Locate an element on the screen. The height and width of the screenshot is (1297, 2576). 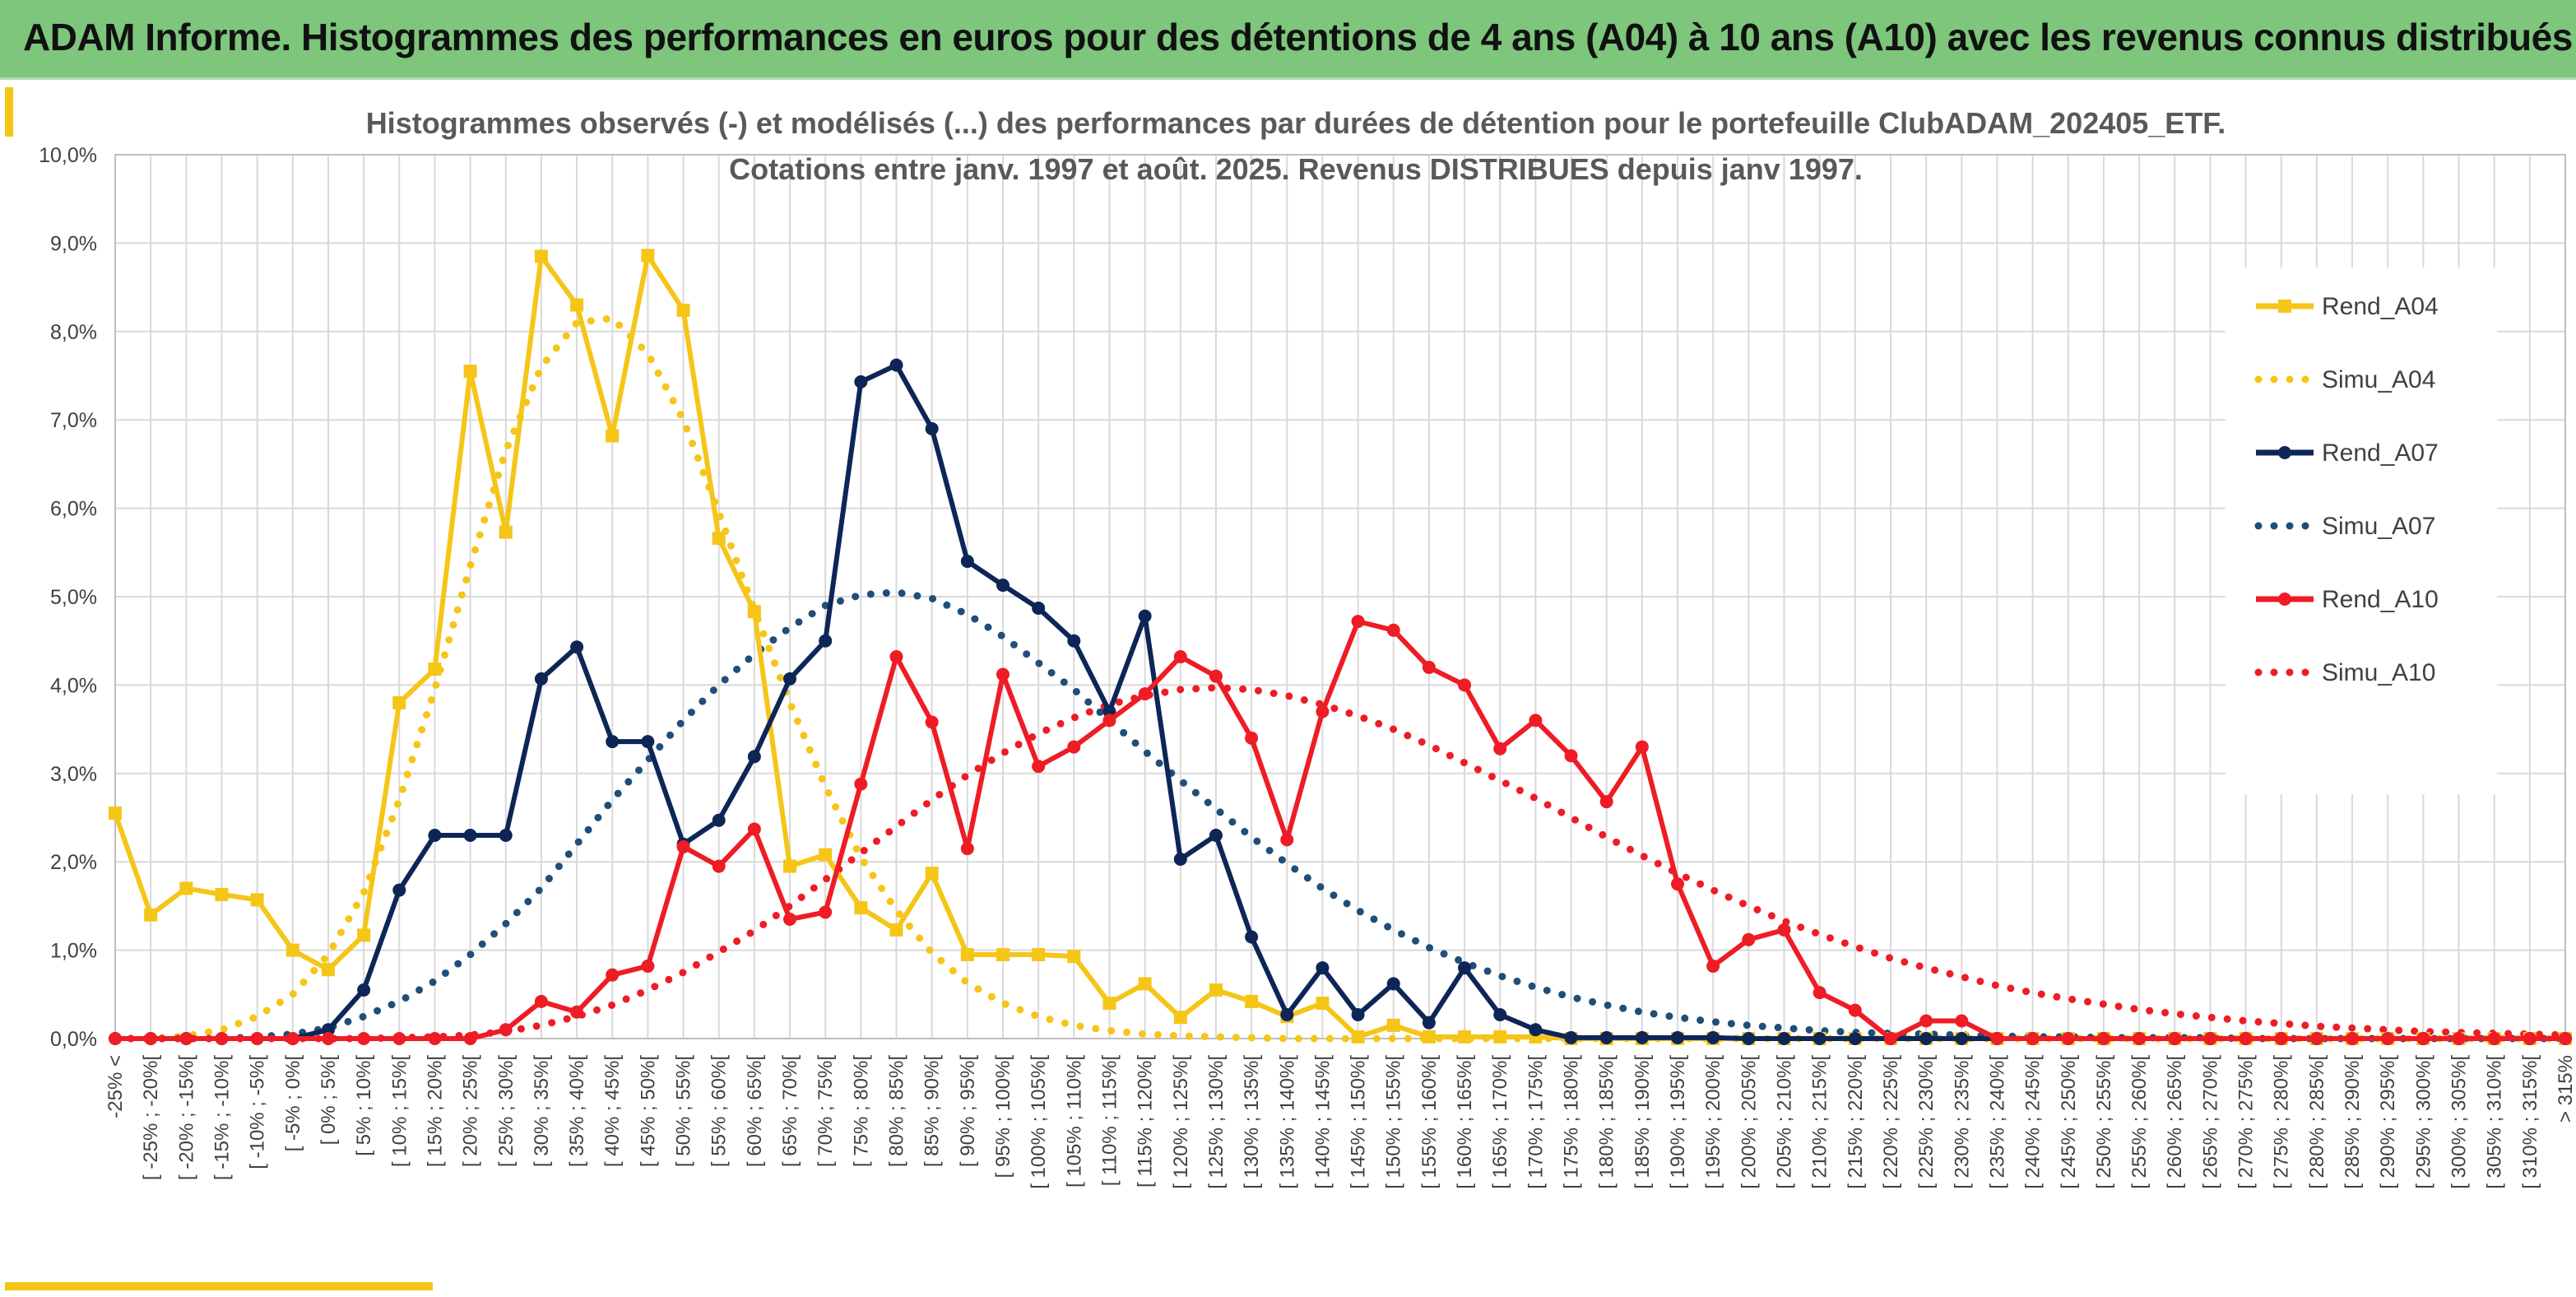
y-tick-label: 6,0% is located at coordinates (73, 510).